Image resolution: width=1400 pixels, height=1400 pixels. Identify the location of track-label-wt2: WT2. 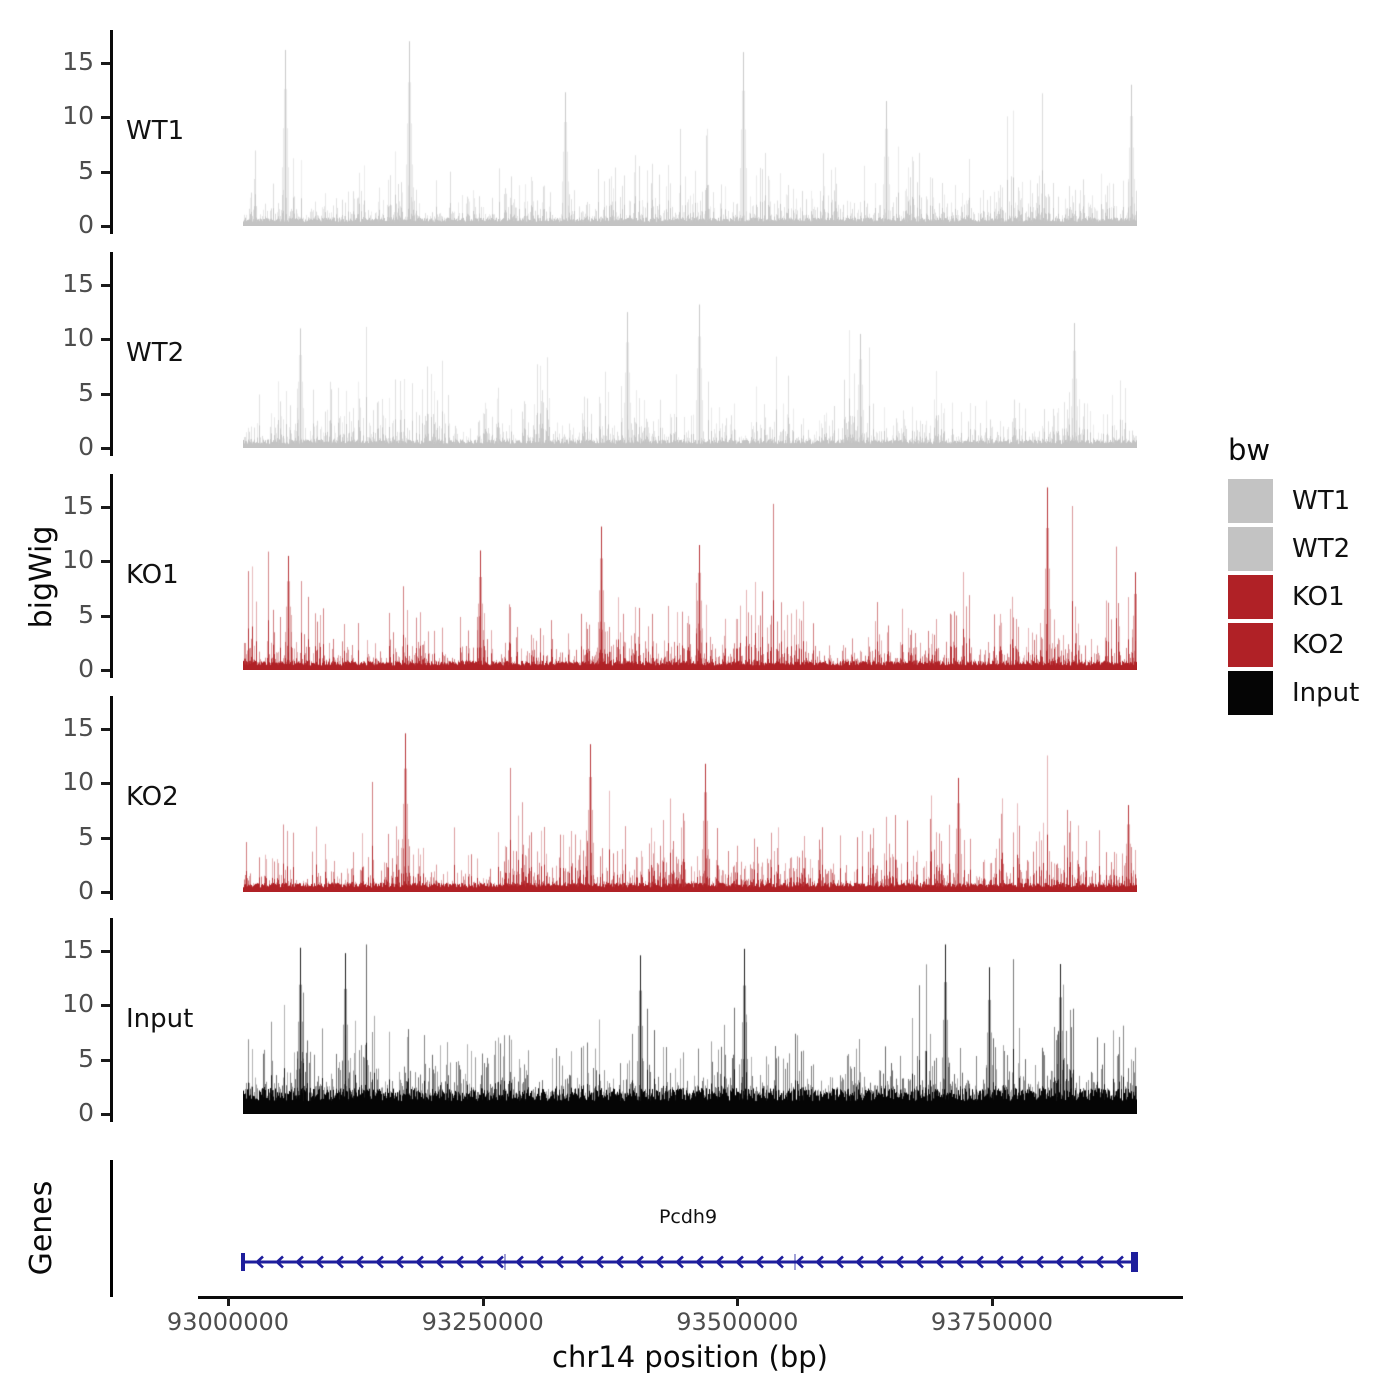
(155, 353).